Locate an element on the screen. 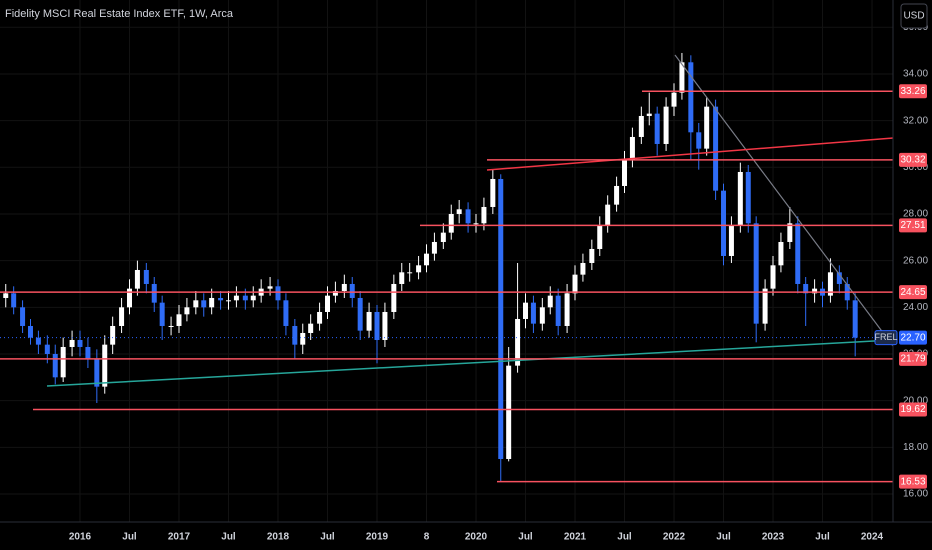  last-price-bg is located at coordinates (913, 337).